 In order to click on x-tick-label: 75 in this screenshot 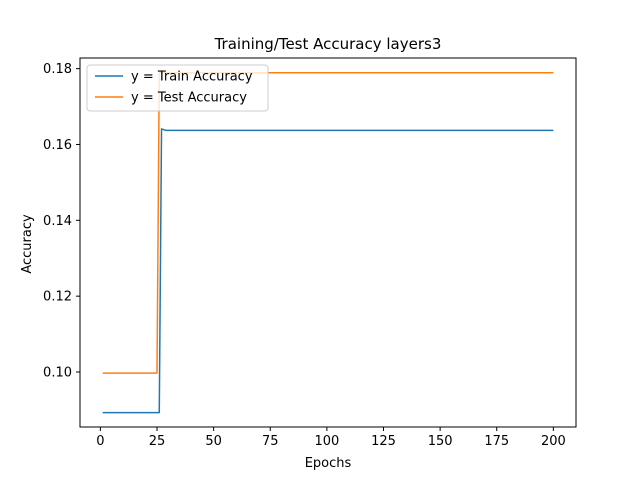, I will do `click(270, 441)`.